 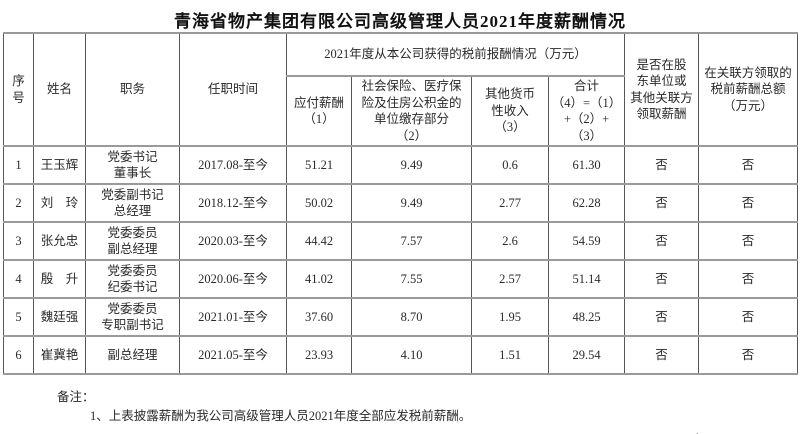 I want to click on cell-seq: 1, so click(x=18, y=165).